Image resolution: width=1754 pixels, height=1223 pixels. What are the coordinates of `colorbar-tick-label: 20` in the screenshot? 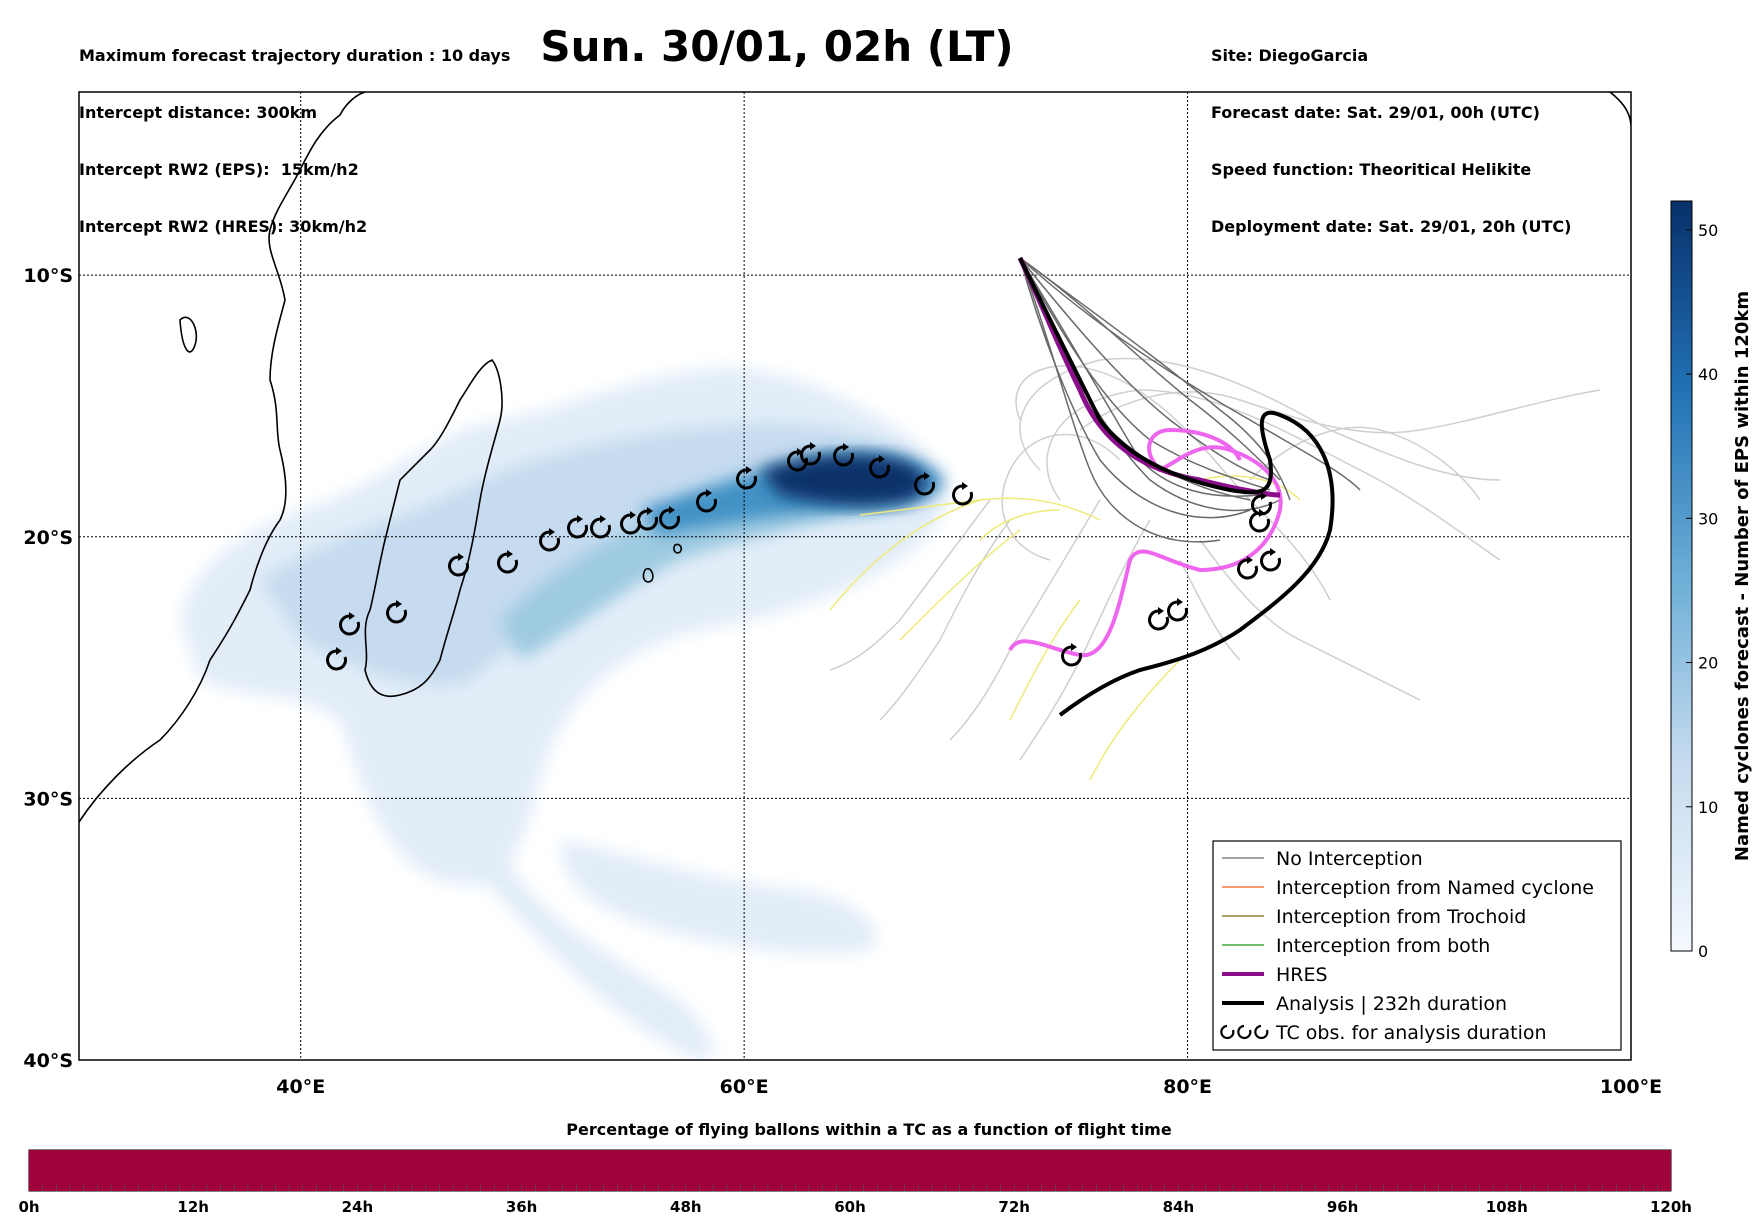 It's located at (1708, 663).